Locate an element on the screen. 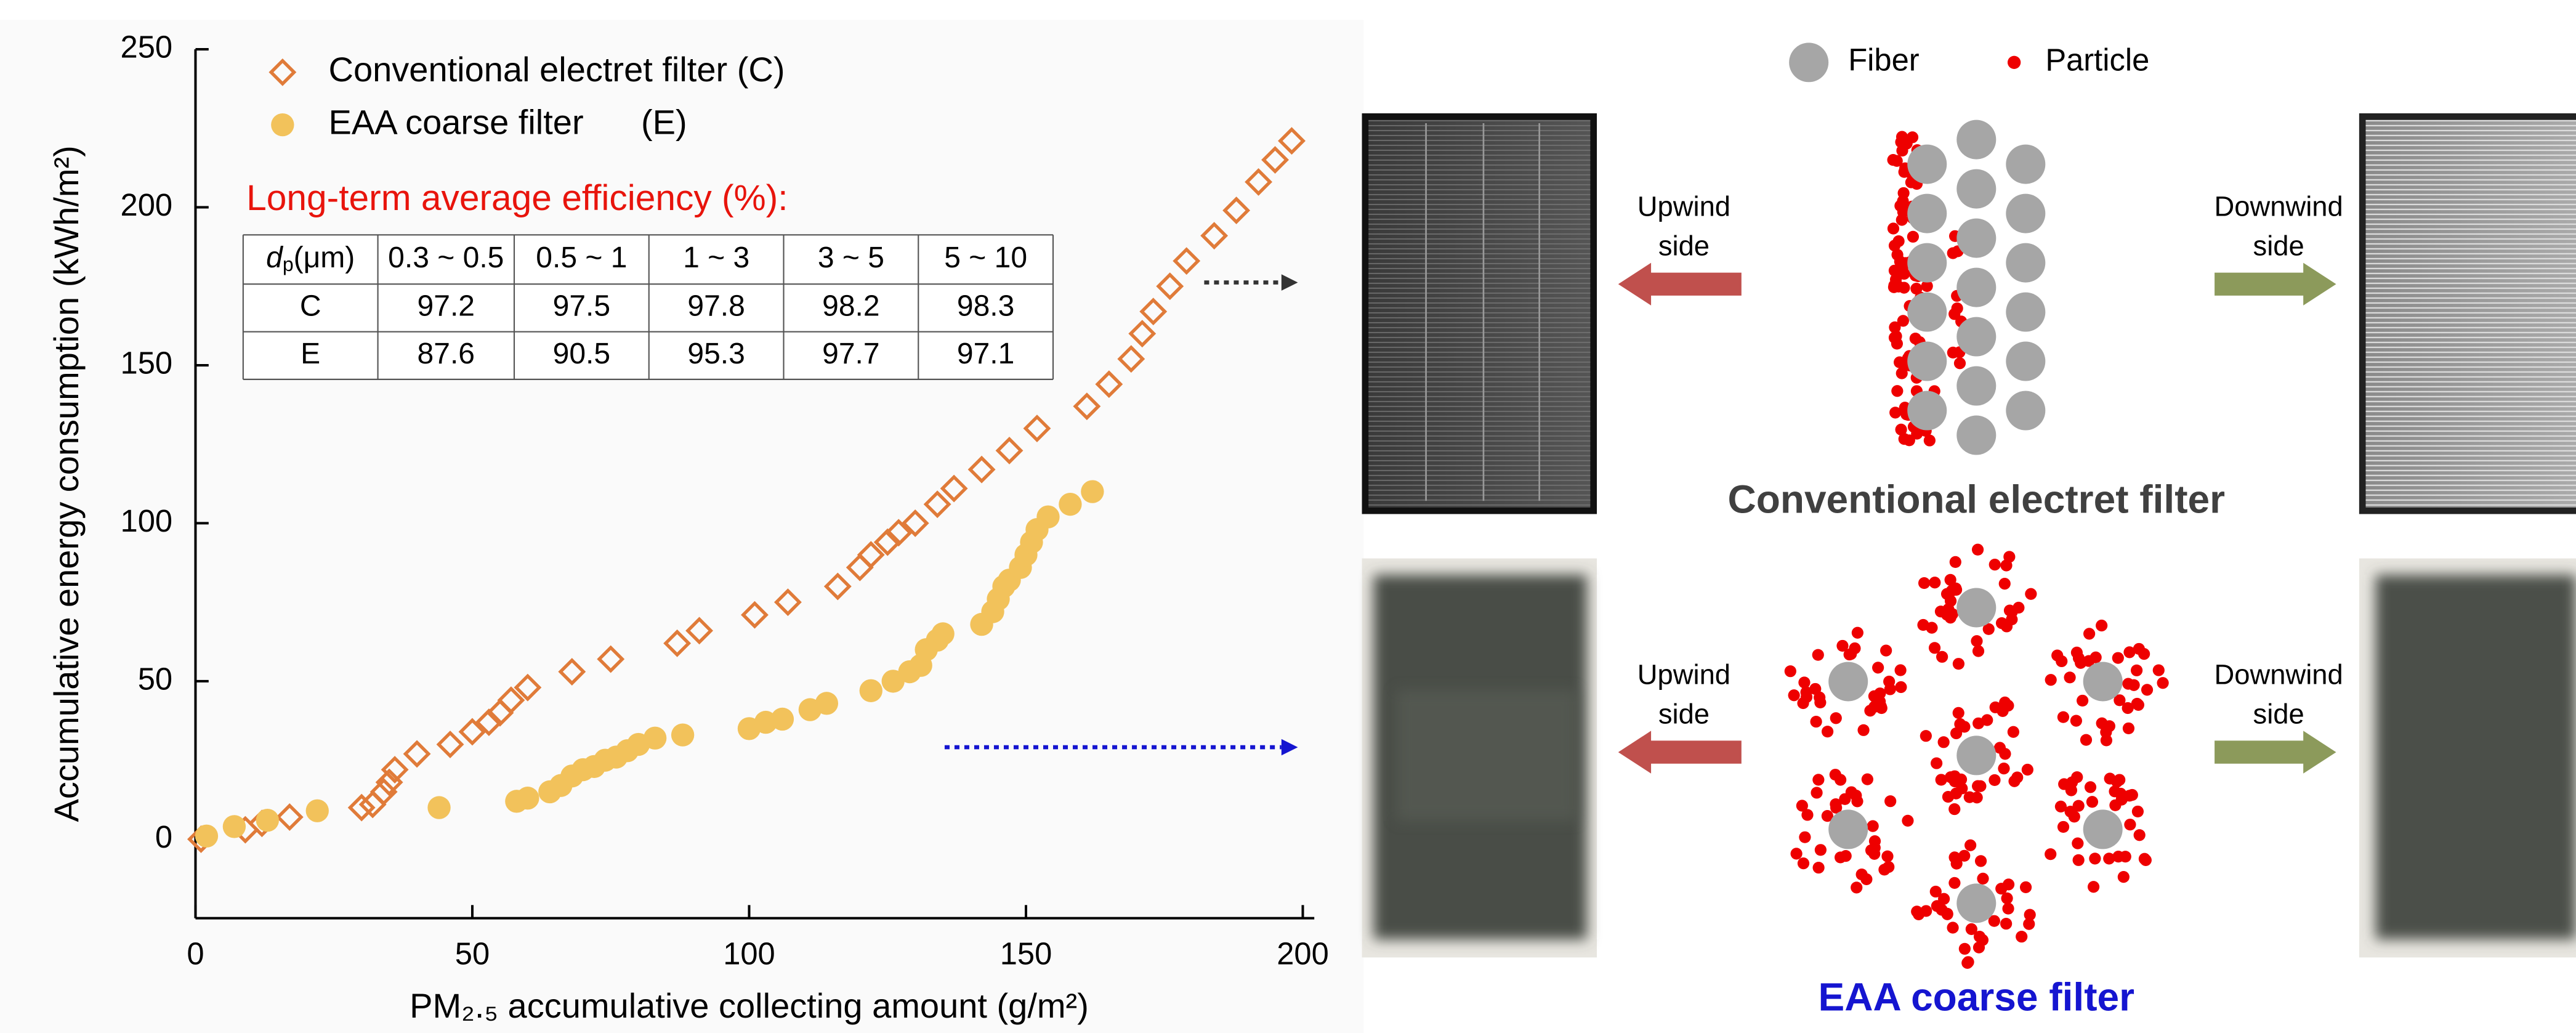 The height and width of the screenshot is (1033, 2576). table-cell: 87.6 is located at coordinates (446, 354).